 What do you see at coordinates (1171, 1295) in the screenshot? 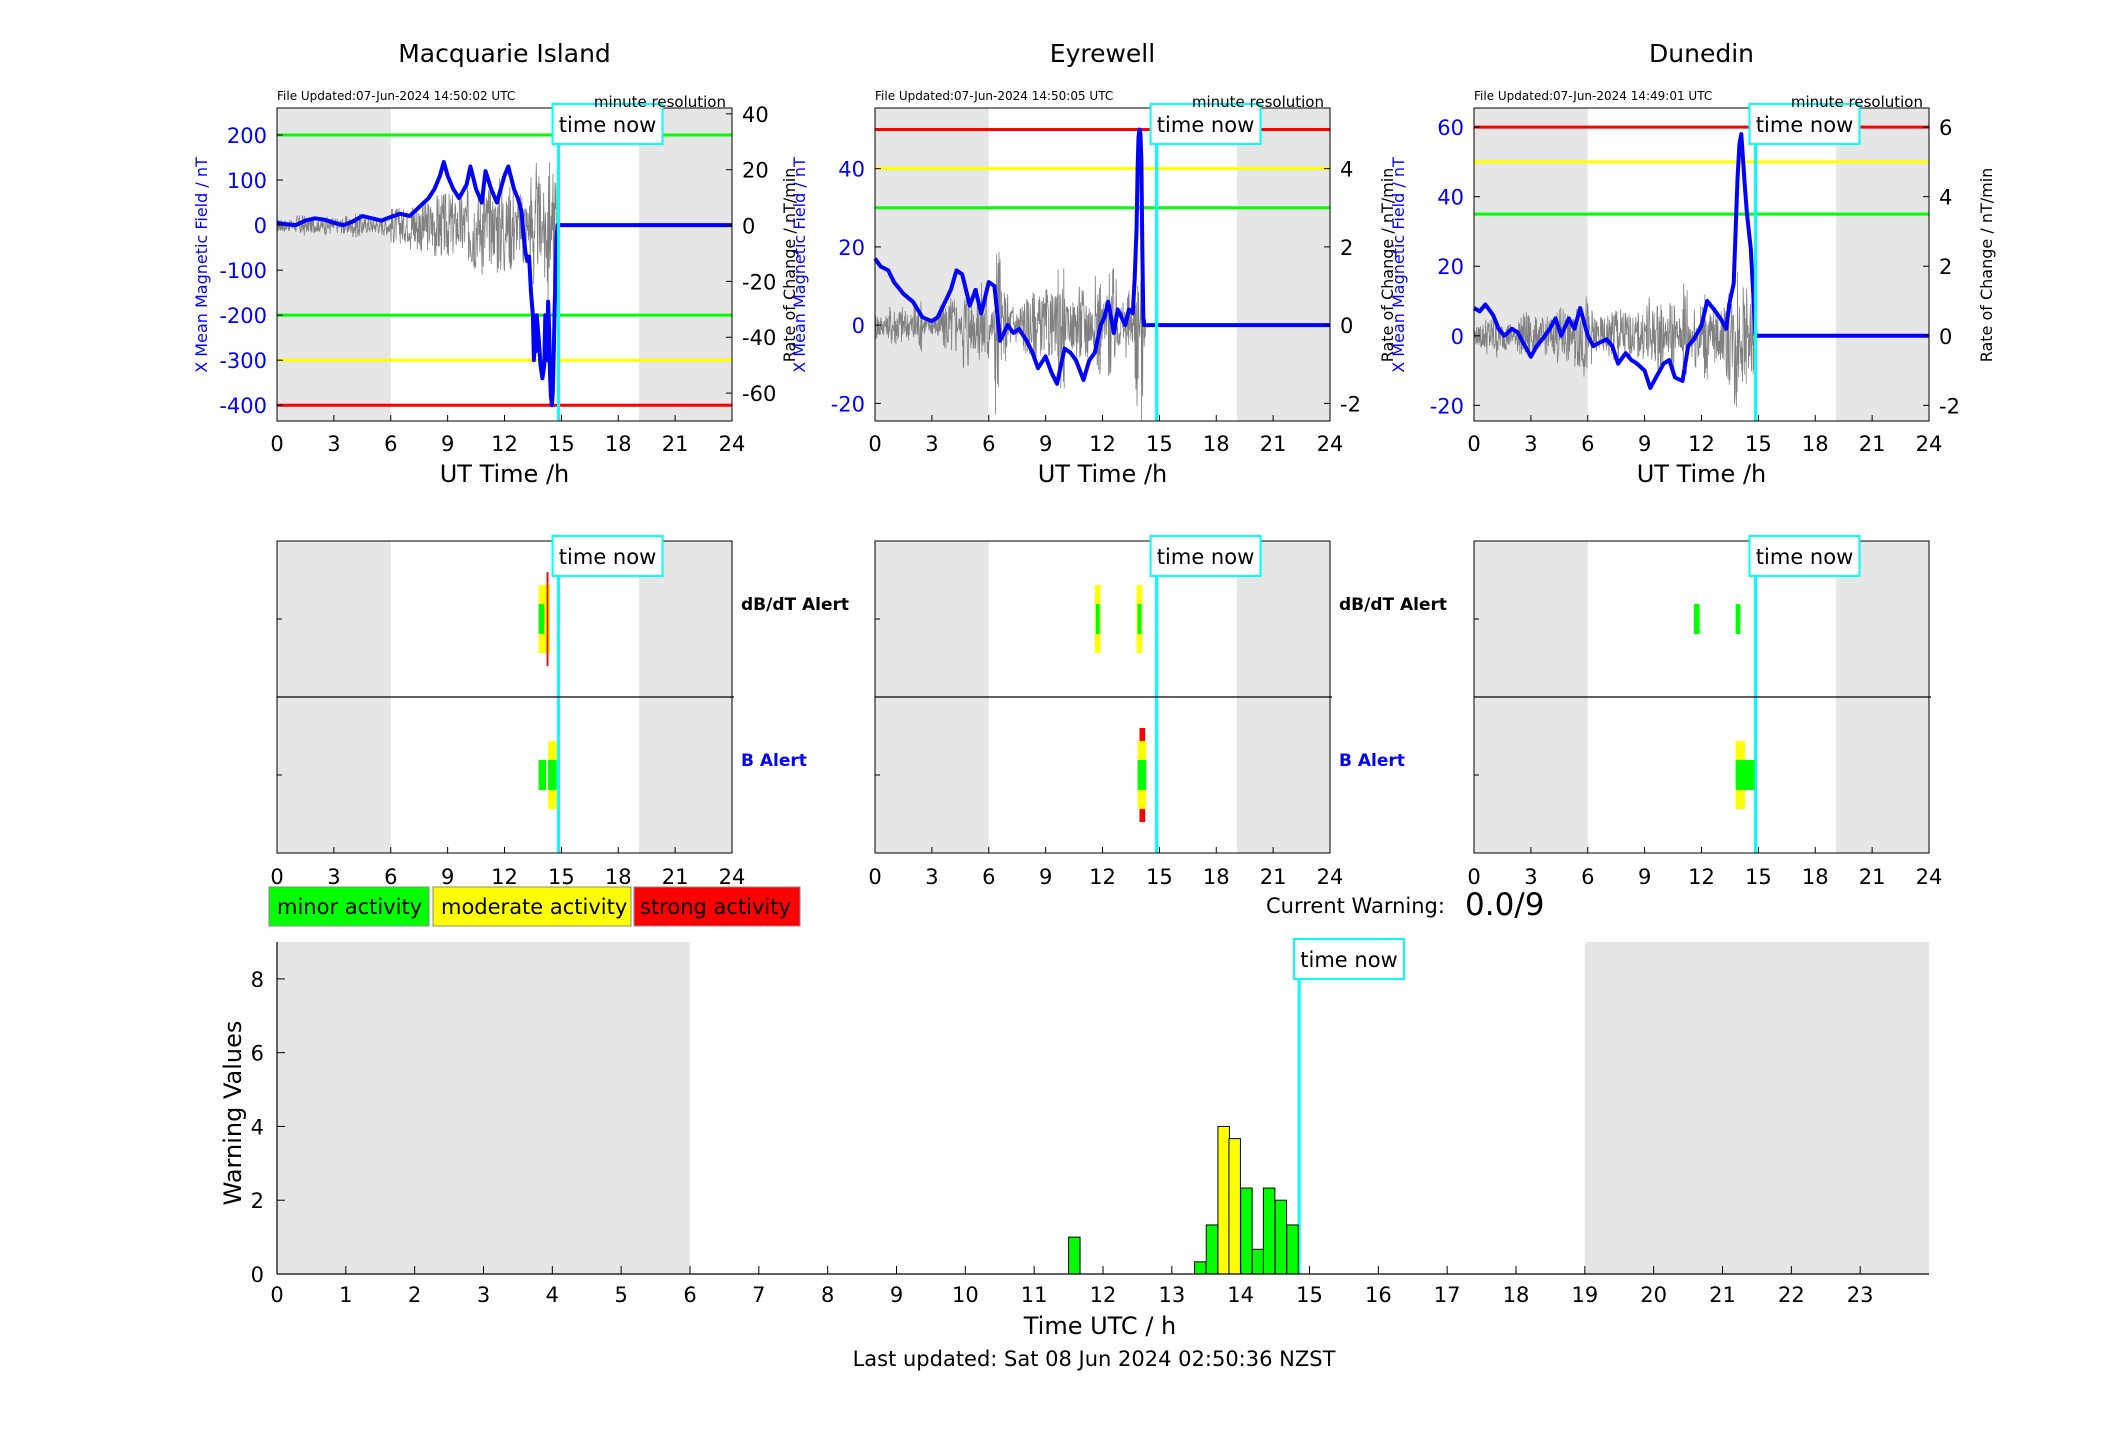
I see `warning-x-tick-label: 13` at bounding box center [1171, 1295].